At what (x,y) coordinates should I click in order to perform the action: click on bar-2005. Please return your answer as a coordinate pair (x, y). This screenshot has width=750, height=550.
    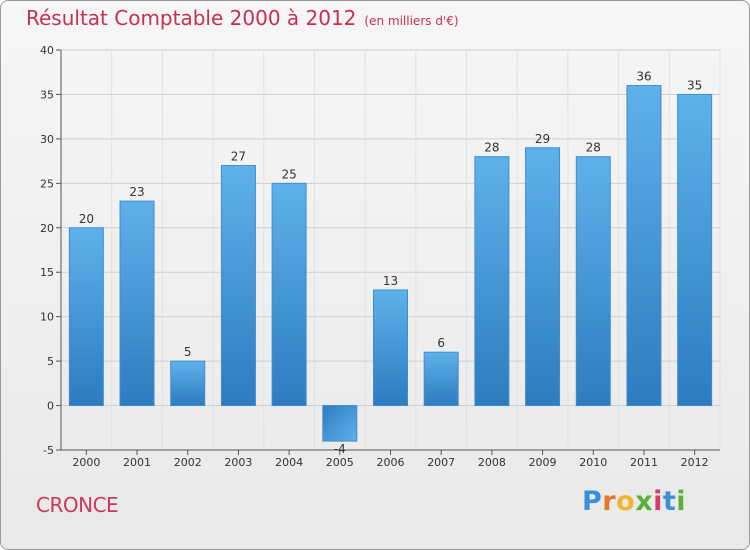
    Looking at the image, I should click on (340, 423).